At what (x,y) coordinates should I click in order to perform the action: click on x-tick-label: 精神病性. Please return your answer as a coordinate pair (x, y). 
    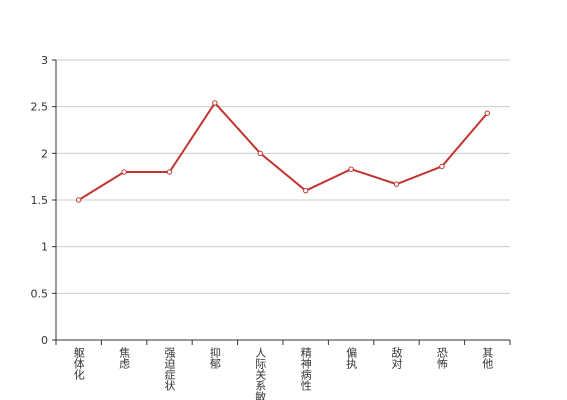
    Looking at the image, I should click on (305, 369).